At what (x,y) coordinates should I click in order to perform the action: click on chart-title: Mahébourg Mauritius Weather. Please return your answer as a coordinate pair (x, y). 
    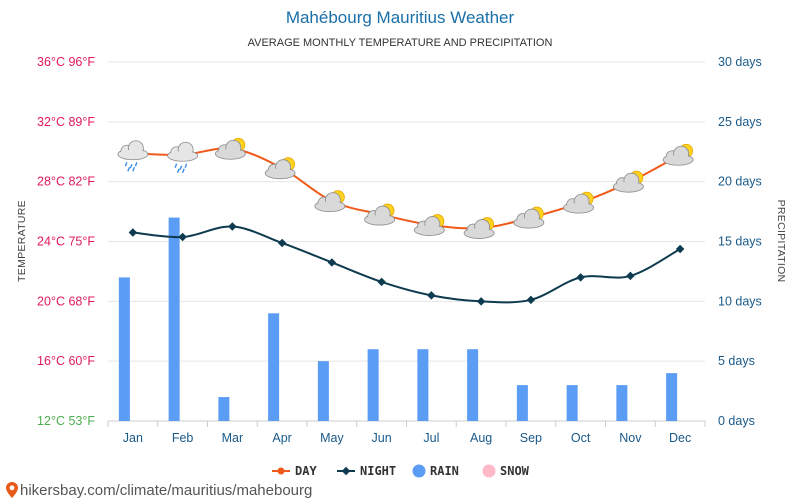
    Looking at the image, I should click on (400, 17).